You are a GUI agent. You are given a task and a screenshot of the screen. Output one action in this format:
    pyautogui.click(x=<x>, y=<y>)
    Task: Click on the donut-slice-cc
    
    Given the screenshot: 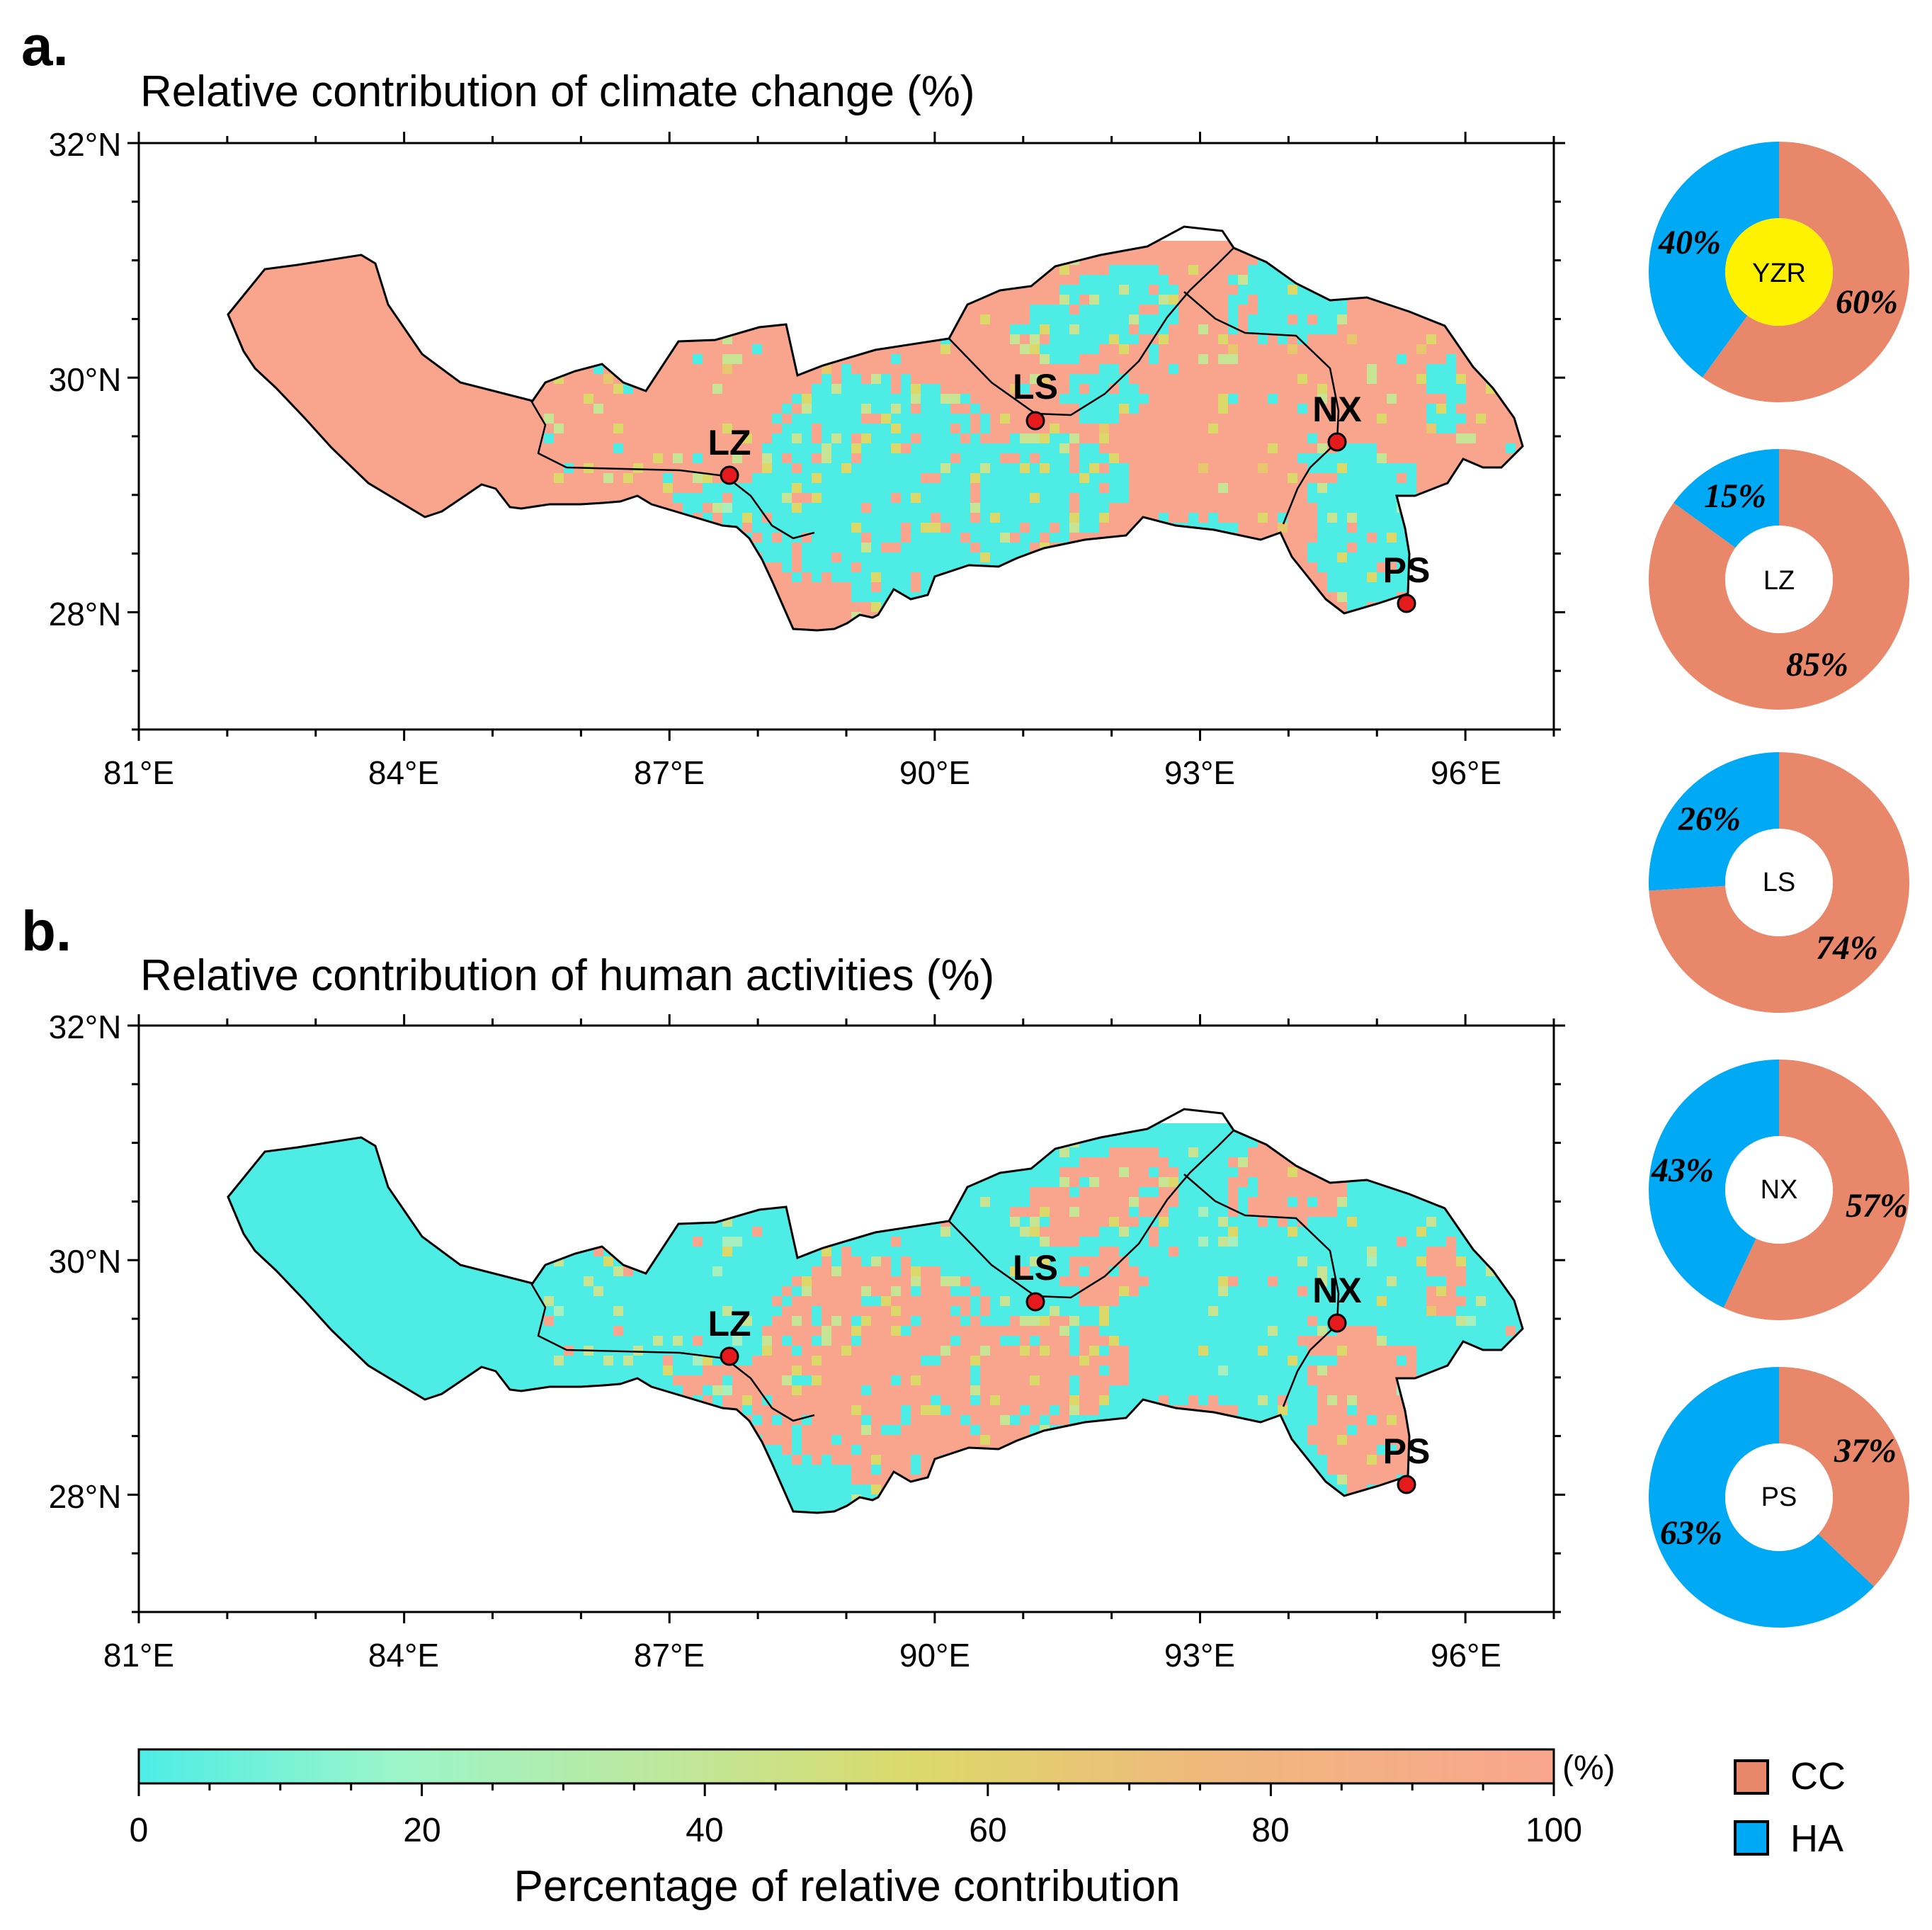 What is the action you would take?
    pyautogui.click(x=1779, y=882)
    